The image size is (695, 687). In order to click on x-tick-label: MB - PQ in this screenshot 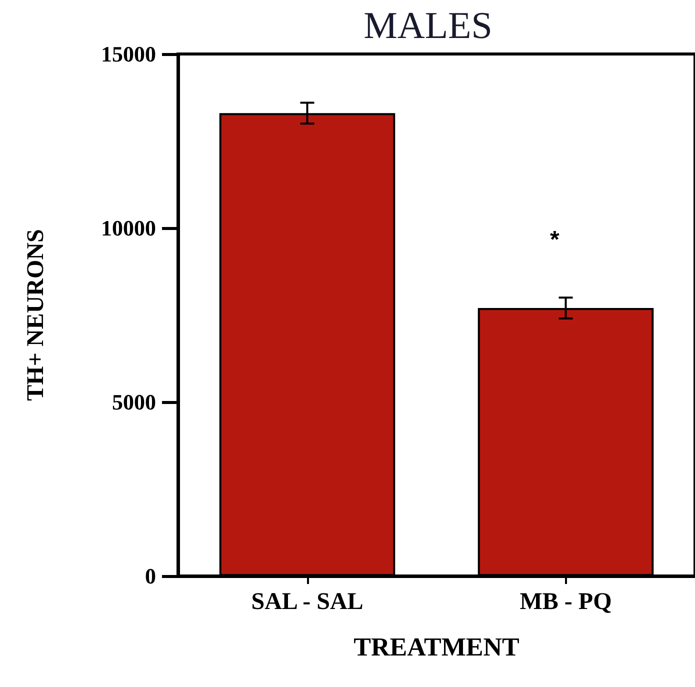, I will do `click(566, 602)`.